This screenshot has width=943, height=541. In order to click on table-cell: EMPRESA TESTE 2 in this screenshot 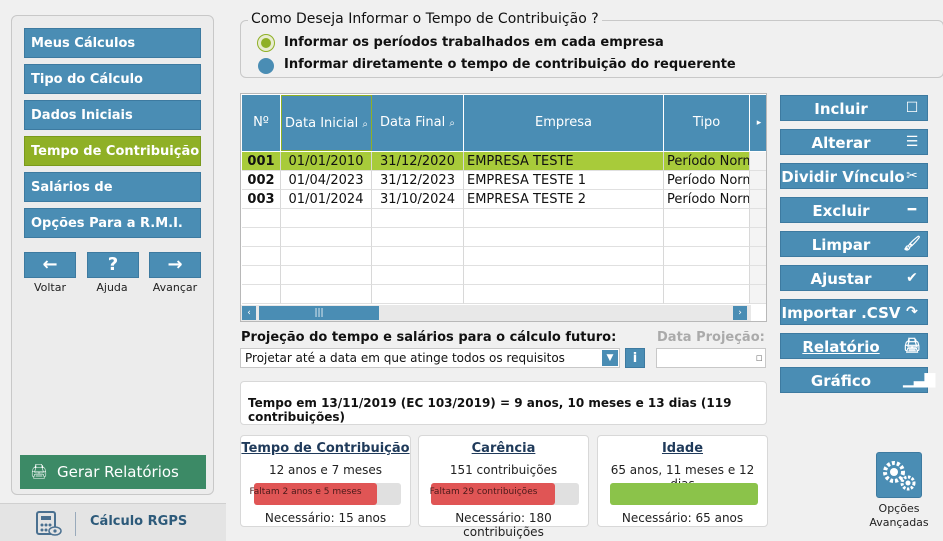, I will do `click(564, 199)`.